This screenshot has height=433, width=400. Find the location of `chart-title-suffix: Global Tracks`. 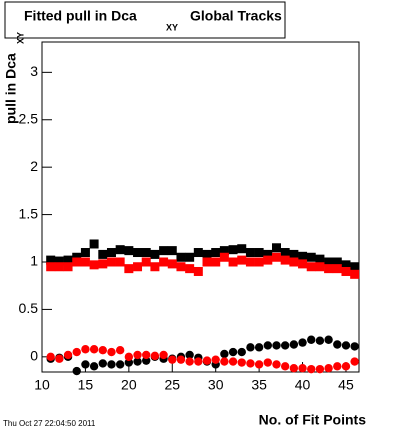

chart-title-suffix: Global Tracks is located at coordinates (236, 16).